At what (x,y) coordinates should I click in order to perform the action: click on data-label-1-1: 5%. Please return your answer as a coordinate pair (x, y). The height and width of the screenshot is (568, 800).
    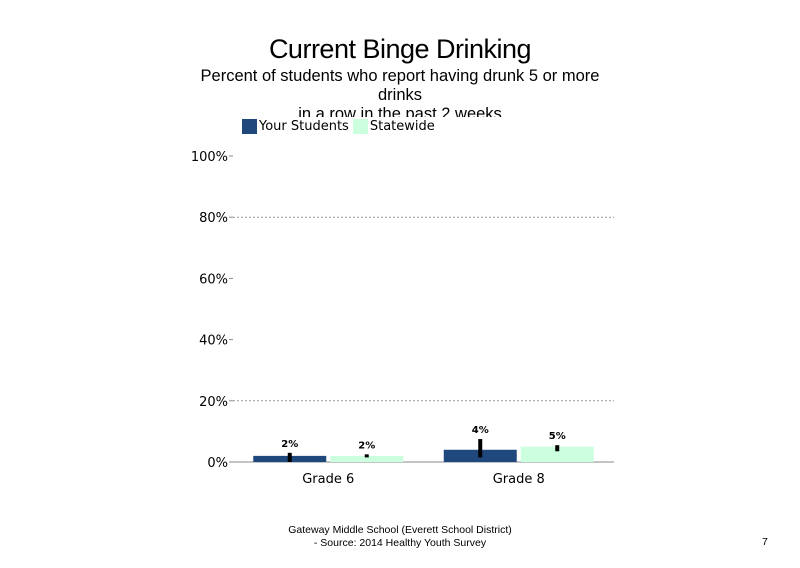
    Looking at the image, I should click on (557, 436).